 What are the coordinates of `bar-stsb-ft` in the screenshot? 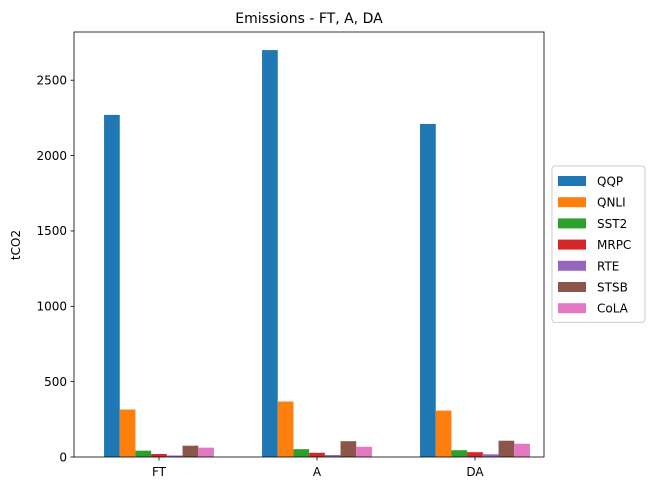 It's located at (190, 451).